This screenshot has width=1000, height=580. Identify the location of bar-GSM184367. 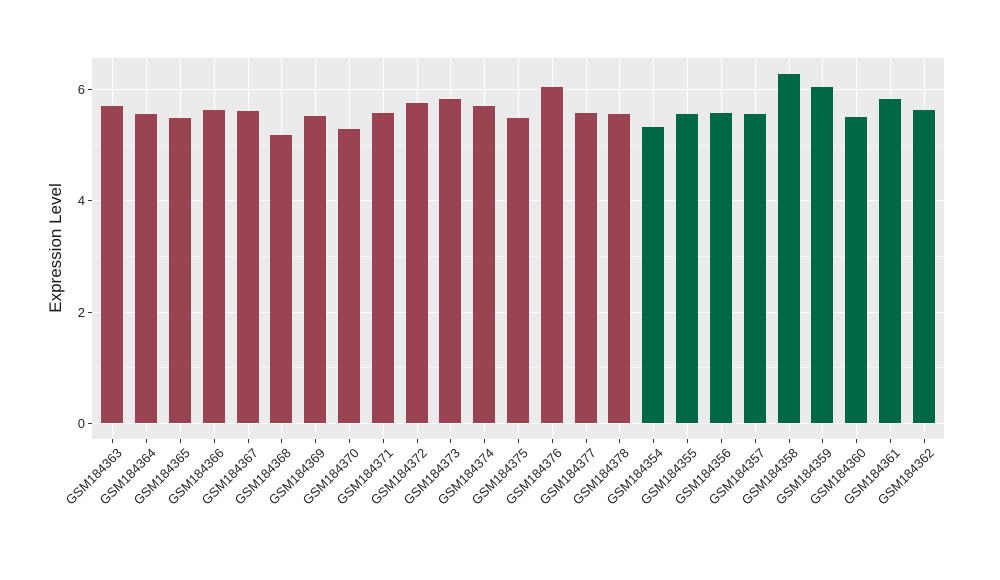
(247, 267).